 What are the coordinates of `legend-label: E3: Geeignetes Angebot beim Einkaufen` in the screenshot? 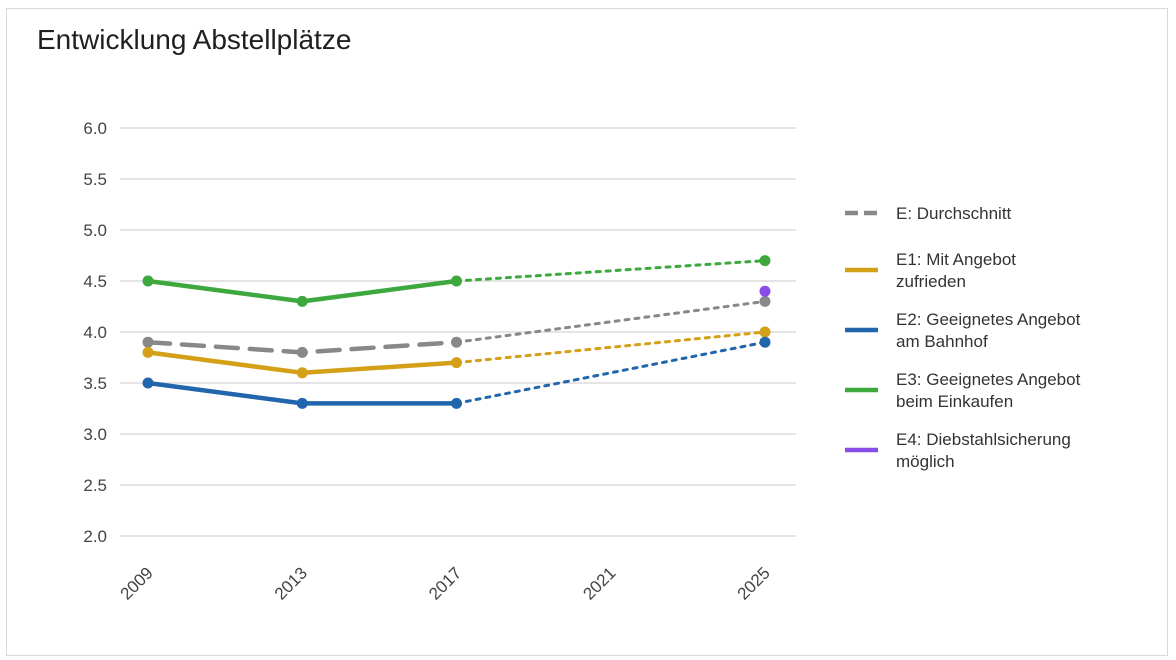 It's located at (988, 390).